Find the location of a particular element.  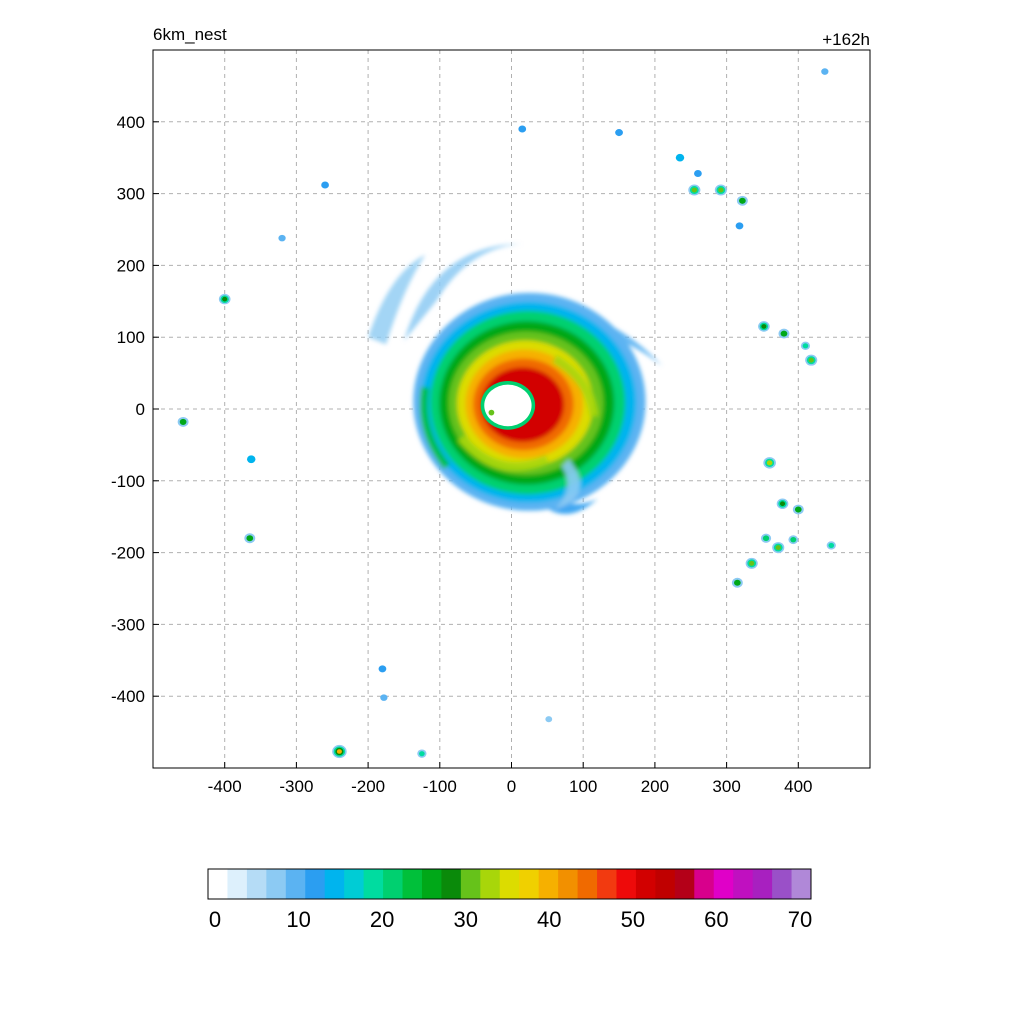

chart-title-right: +162h is located at coordinates (846, 39).